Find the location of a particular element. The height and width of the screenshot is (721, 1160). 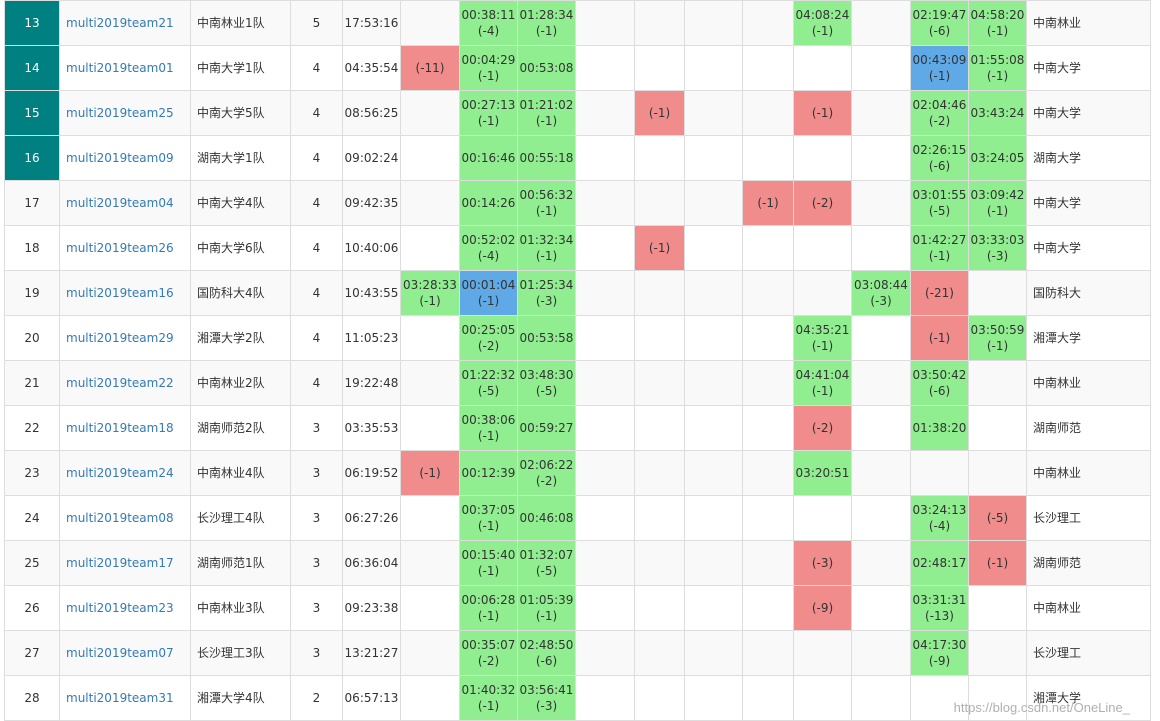

penalty-time-cell: 10:40:06 is located at coordinates (371, 248).